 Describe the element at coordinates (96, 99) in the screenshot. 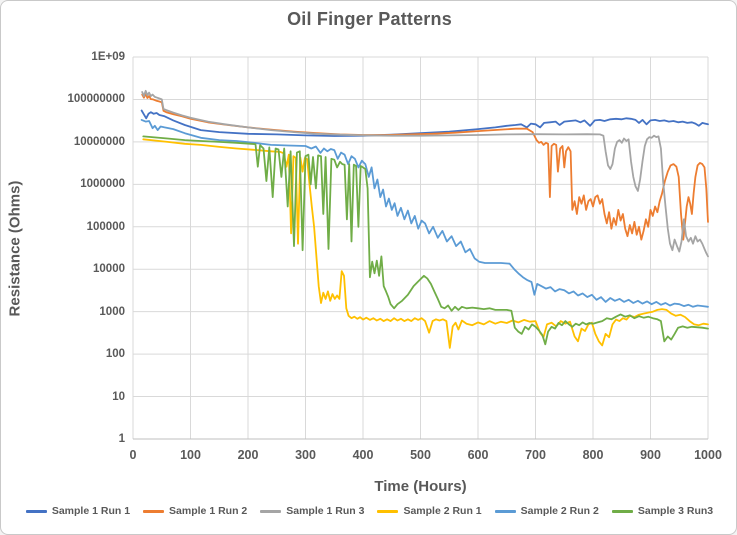

I see `y-tick-label: 100000000` at that location.